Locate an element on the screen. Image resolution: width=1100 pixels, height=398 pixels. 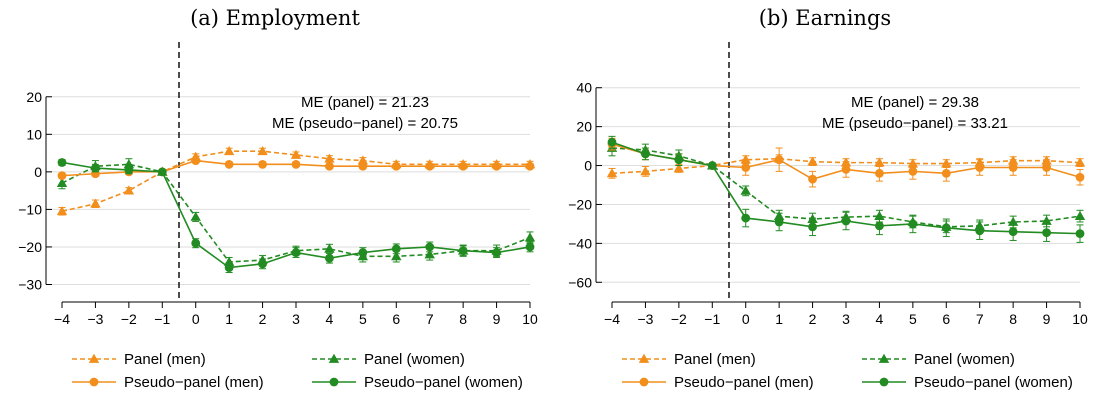
x-tick-label: 2 is located at coordinates (813, 319).